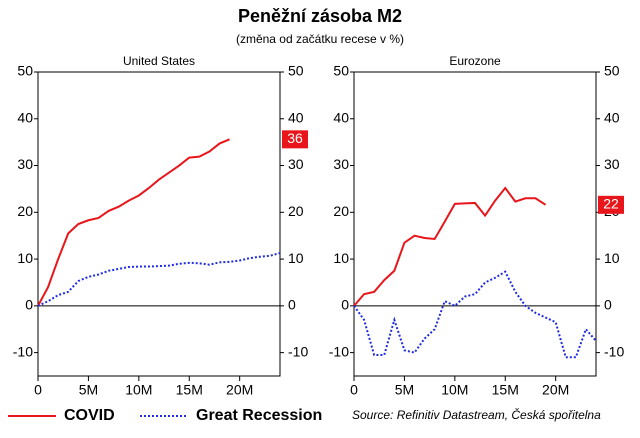  What do you see at coordinates (475, 61) in the screenshot?
I see `panel-title: Eurozone` at bounding box center [475, 61].